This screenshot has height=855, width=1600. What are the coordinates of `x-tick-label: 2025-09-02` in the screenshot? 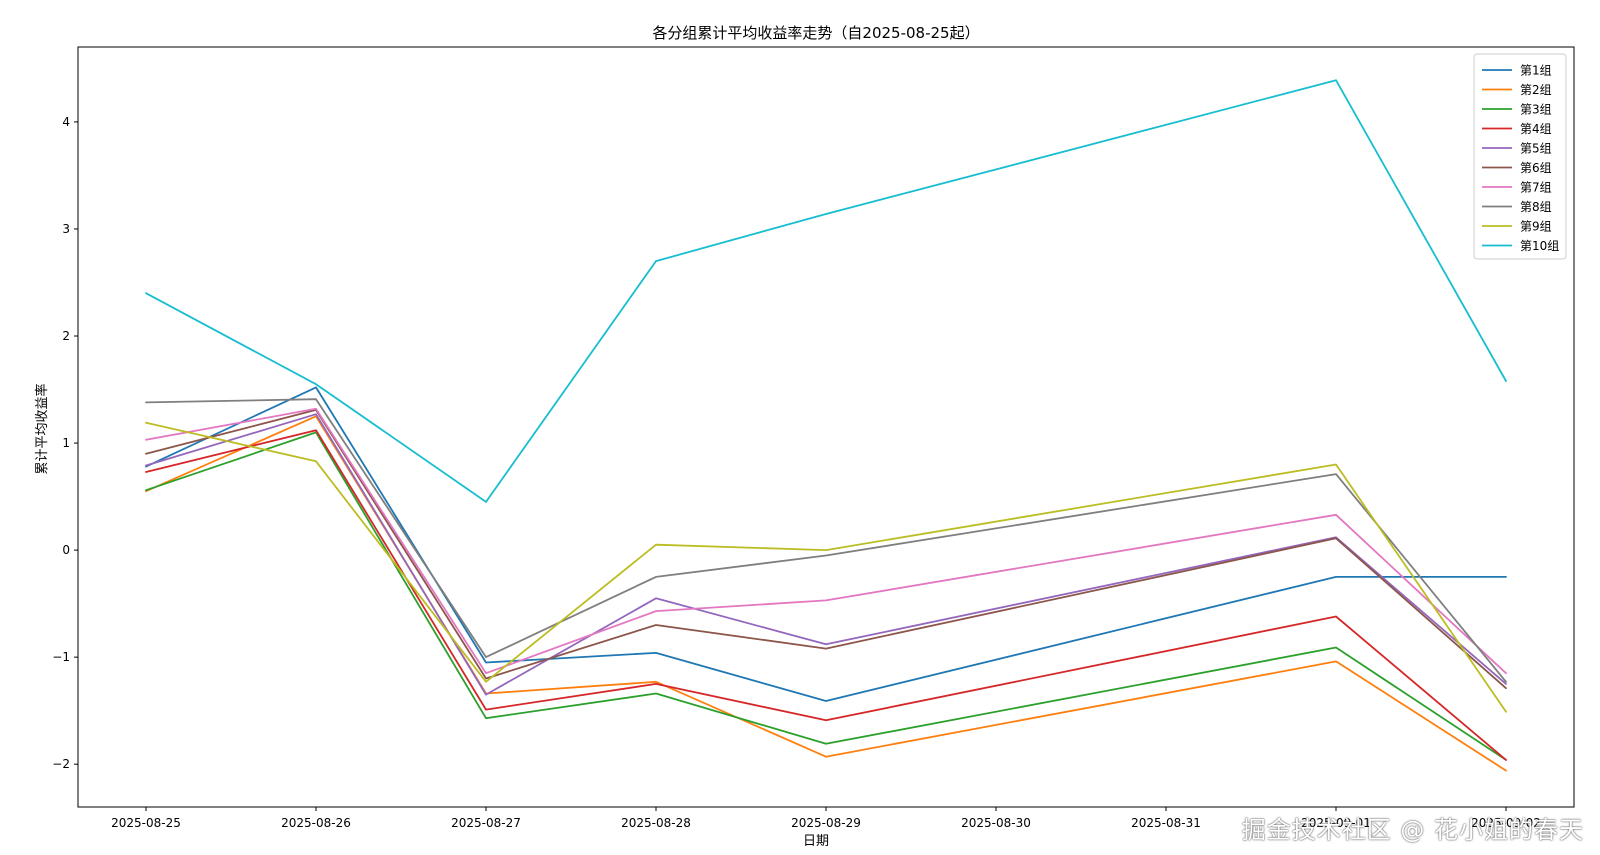 It's located at (1506, 823).